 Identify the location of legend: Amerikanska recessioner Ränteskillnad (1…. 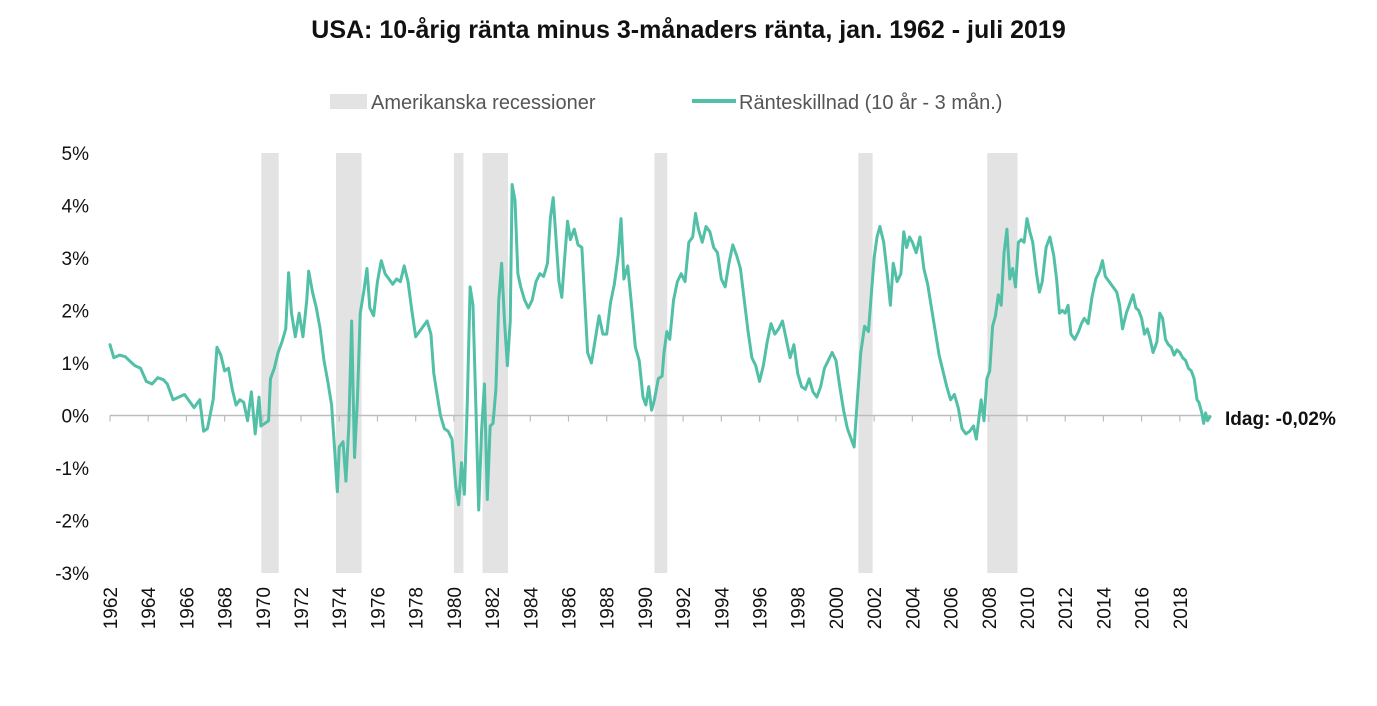
(666, 103).